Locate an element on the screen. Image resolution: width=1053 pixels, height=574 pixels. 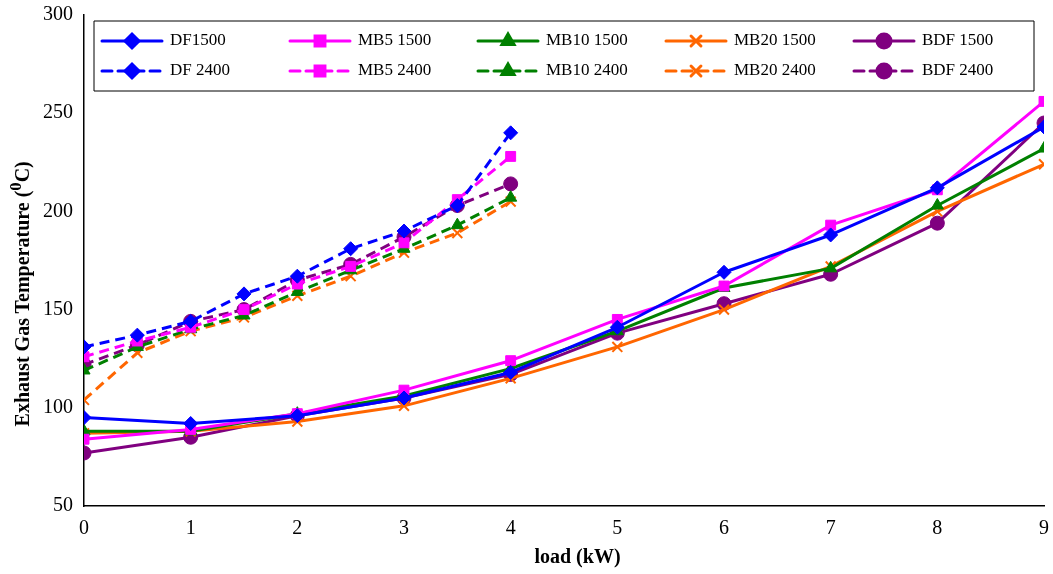
y-tick-label: 100 is located at coordinates (58, 406).